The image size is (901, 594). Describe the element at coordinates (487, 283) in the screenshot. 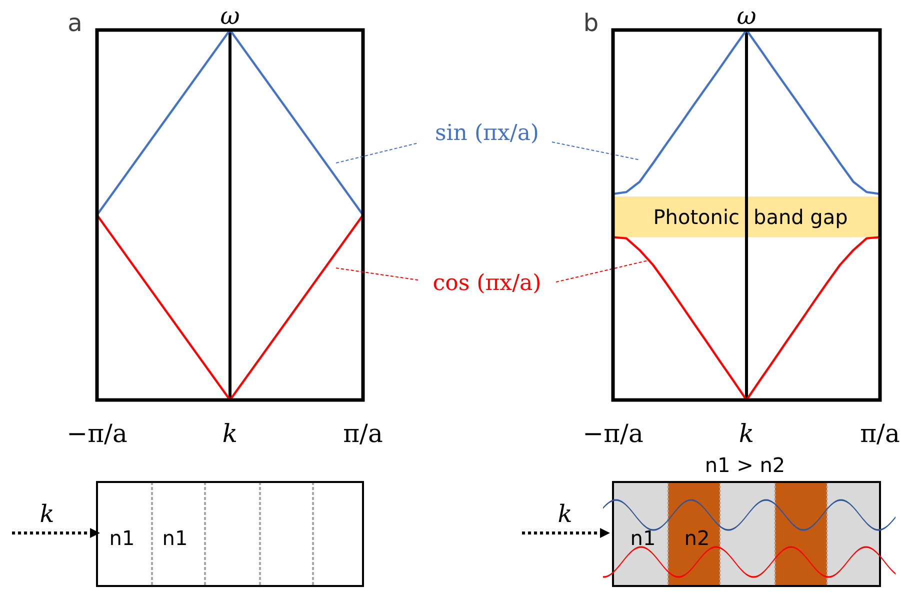

I see `legend-label: cos (πx/a)` at that location.